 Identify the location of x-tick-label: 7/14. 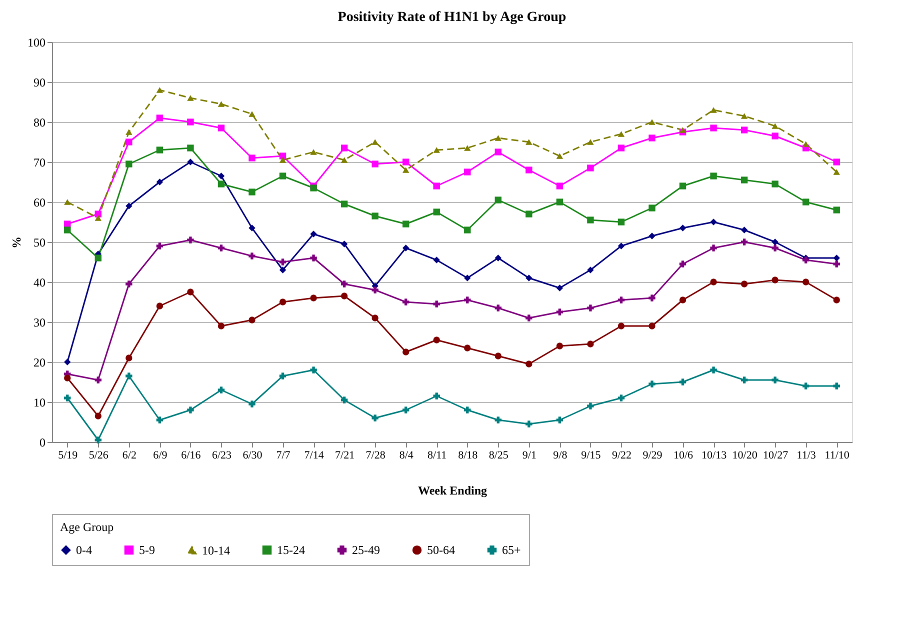
(314, 456).